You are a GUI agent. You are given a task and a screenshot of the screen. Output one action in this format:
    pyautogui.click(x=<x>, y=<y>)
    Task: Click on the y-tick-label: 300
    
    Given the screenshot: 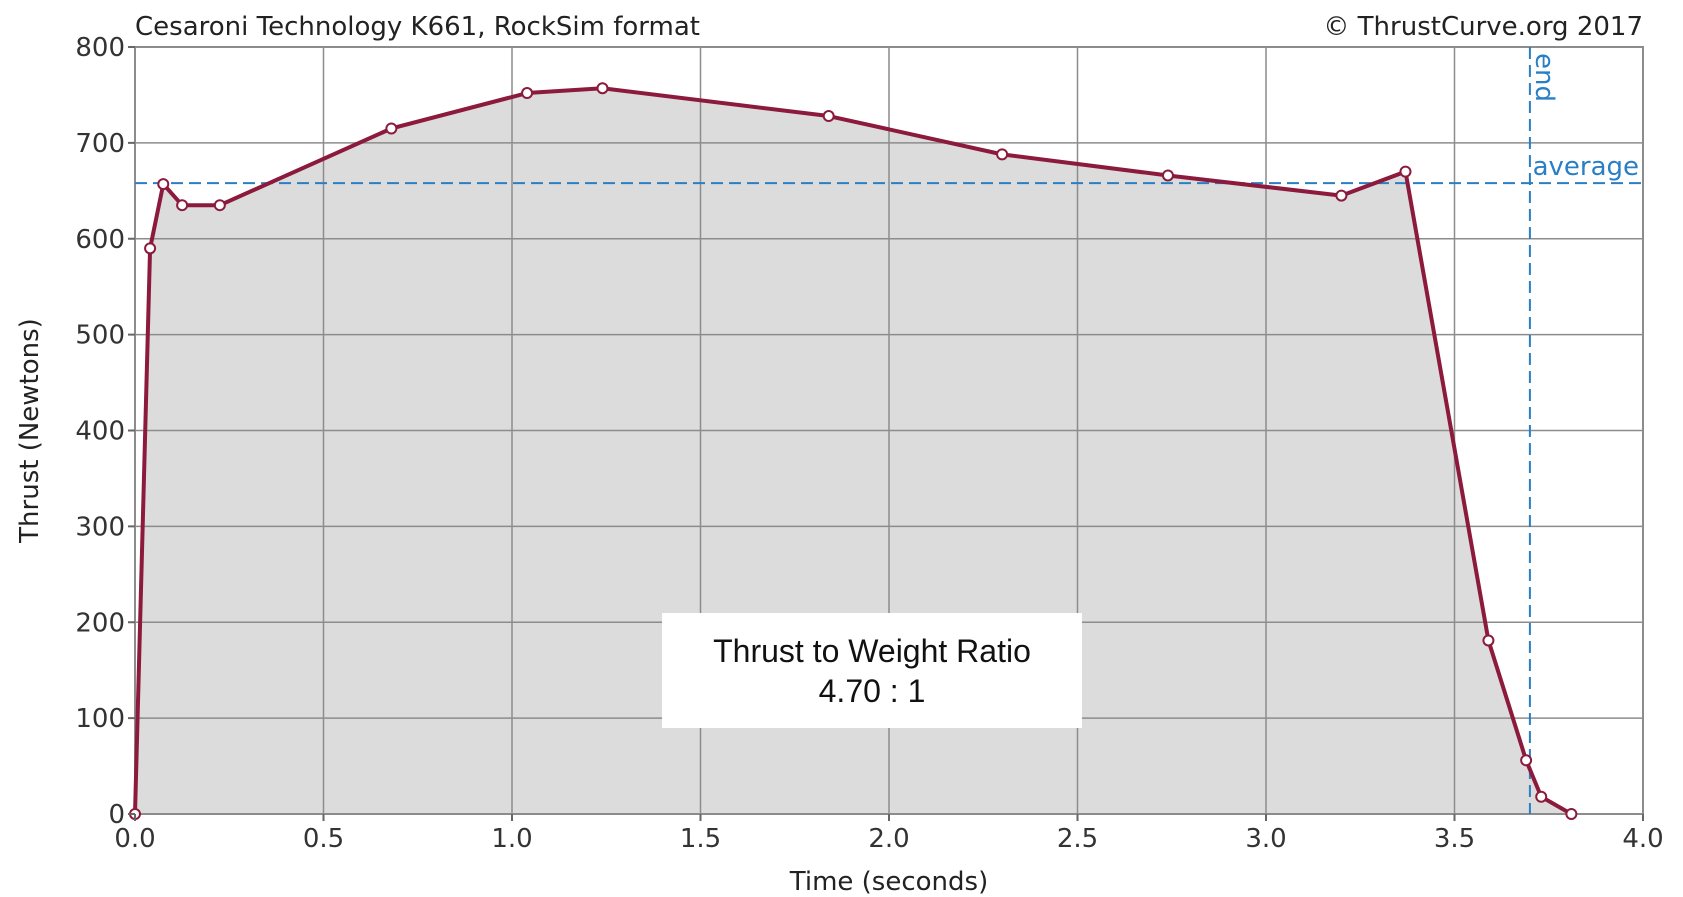 What is the action you would take?
    pyautogui.click(x=100, y=527)
    